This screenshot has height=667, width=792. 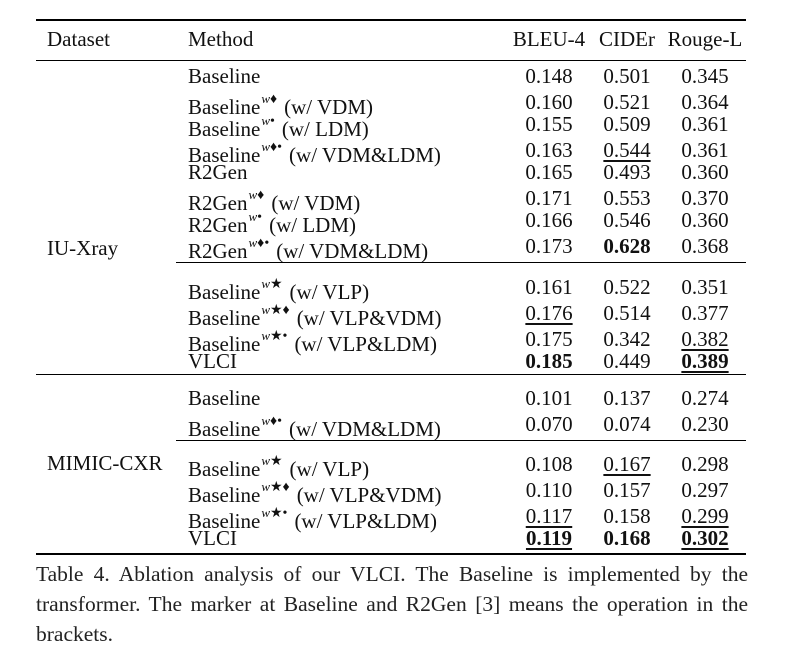 I want to click on method-marker: w★, so click(x=272, y=284).